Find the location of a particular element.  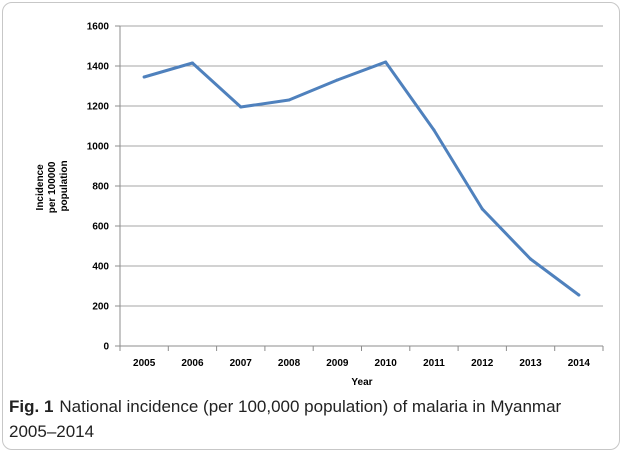

x-tick-label: 2006 is located at coordinates (192, 363).